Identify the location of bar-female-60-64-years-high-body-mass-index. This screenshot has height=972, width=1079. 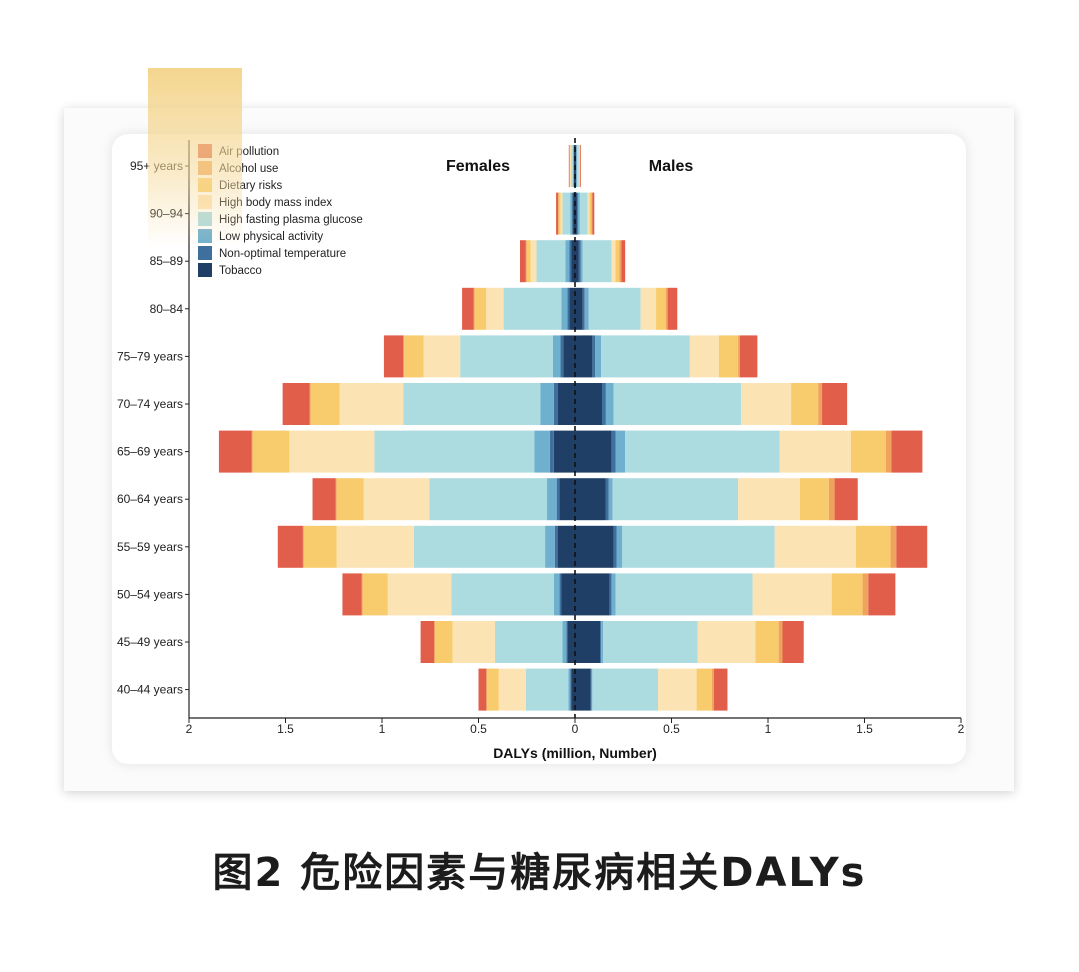
(396, 499).